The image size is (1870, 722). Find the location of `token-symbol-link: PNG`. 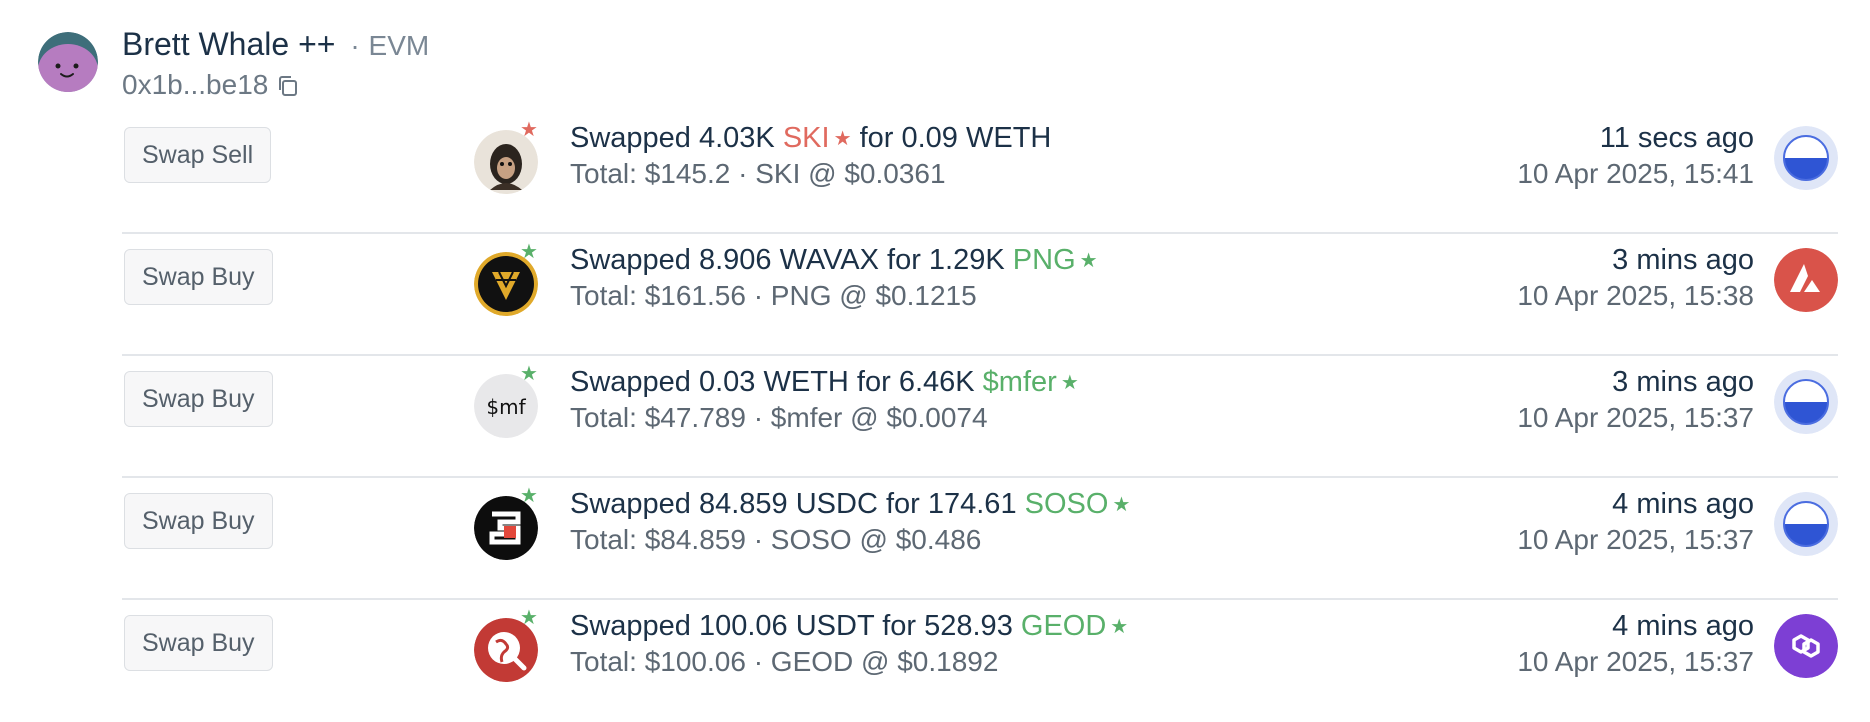

token-symbol-link: PNG is located at coordinates (1044, 260).